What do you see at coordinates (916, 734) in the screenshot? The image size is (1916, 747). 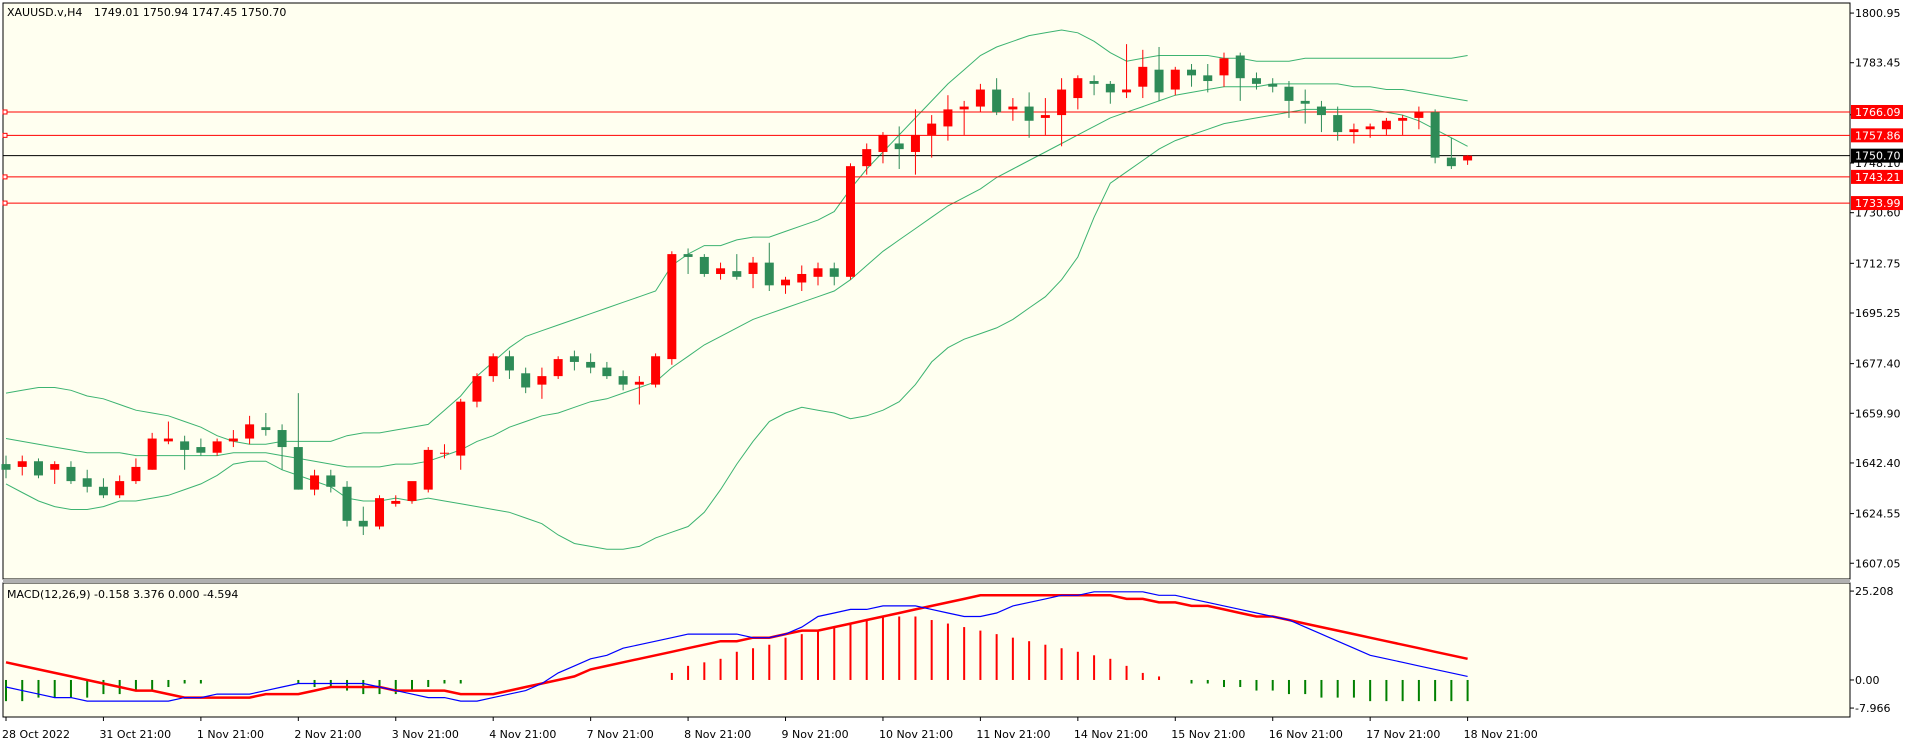 I see `time-tick-label: 10 Nov 21:00` at bounding box center [916, 734].